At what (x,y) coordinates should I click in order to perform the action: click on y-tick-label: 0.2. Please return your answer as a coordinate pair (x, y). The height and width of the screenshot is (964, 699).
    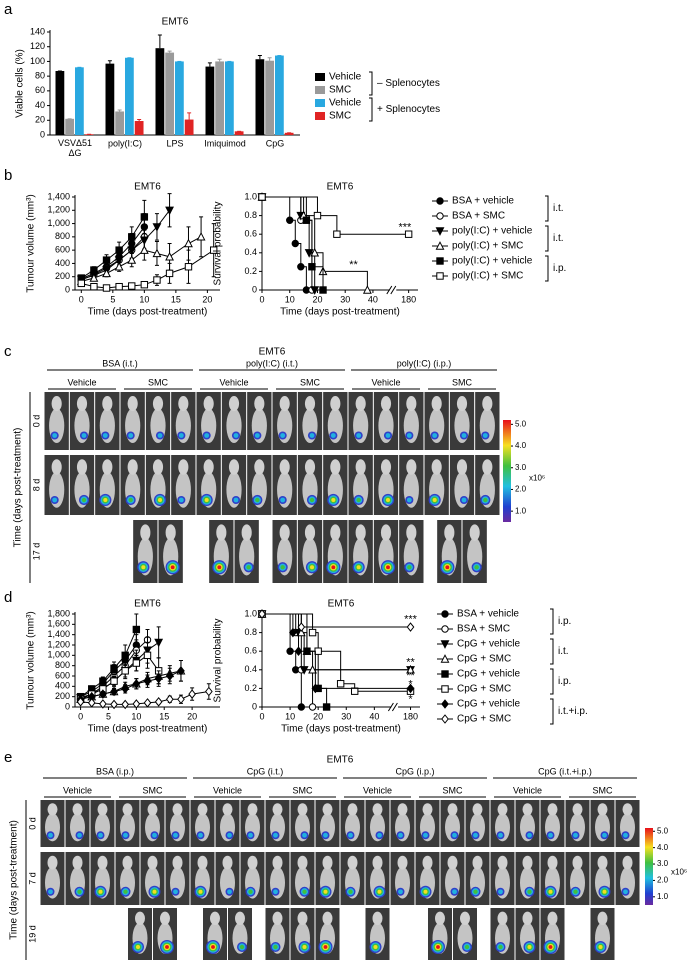
    Looking at the image, I should click on (250, 688).